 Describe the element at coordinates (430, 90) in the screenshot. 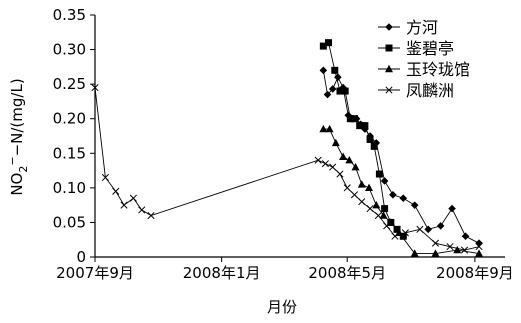

I see `legend-label: 凤麟洲` at that location.